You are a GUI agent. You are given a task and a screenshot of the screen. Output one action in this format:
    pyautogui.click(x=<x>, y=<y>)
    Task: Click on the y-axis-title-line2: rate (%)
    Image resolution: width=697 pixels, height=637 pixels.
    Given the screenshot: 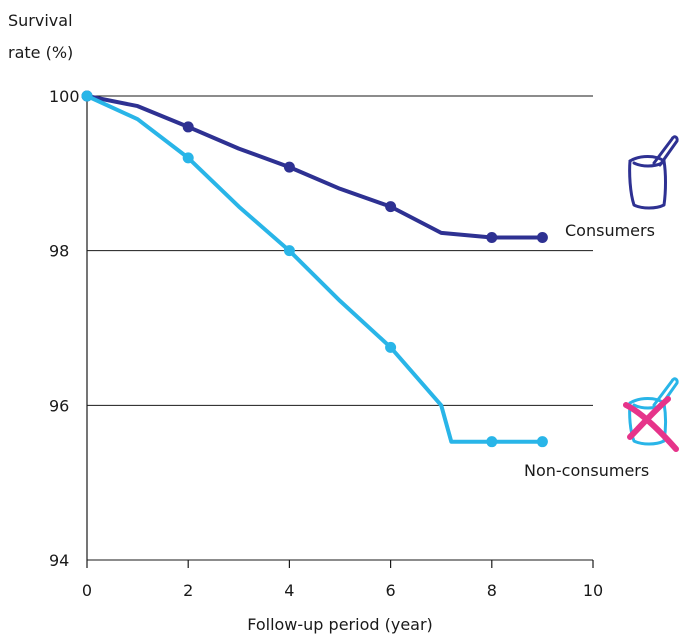 What is the action you would take?
    pyautogui.click(x=40, y=52)
    